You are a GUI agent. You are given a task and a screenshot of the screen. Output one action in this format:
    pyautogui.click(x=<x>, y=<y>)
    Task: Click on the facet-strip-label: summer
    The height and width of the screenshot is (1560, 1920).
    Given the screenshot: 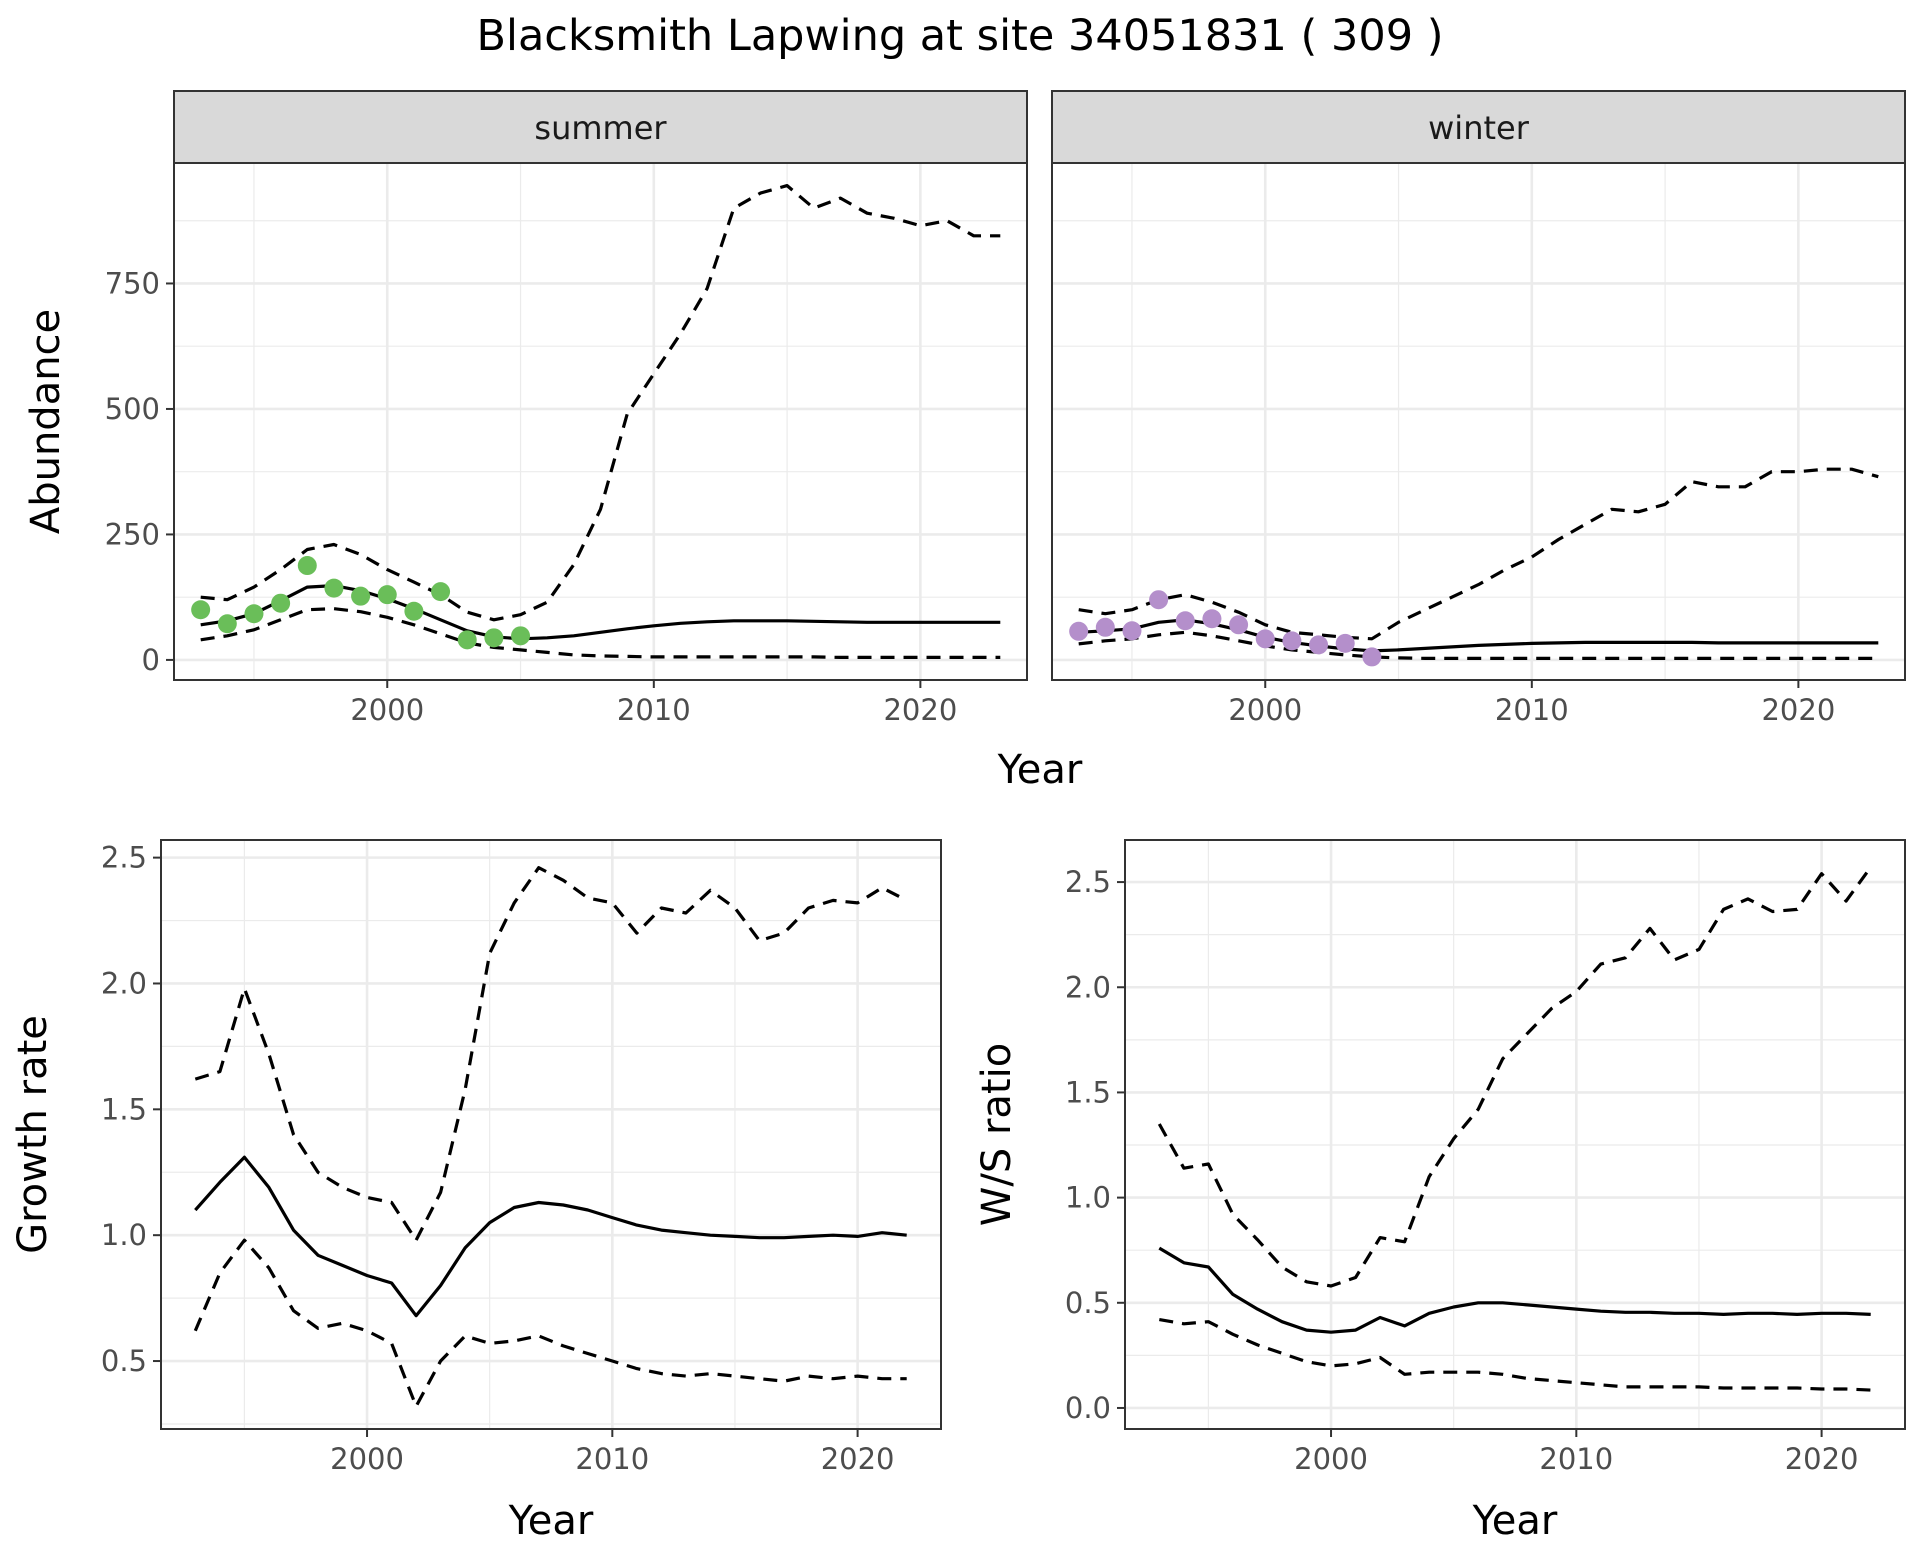 What is the action you would take?
    pyautogui.click(x=600, y=128)
    